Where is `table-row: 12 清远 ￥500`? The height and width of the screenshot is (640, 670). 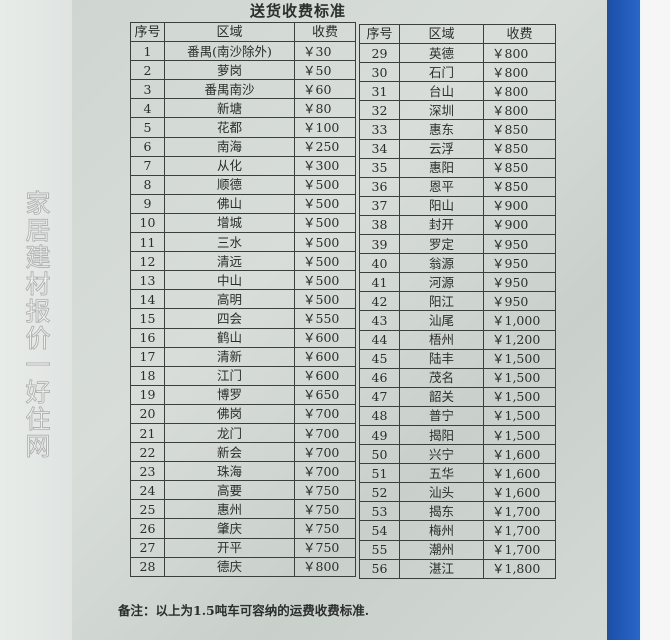
table-row: 12 清远 ￥500 is located at coordinates (243, 261).